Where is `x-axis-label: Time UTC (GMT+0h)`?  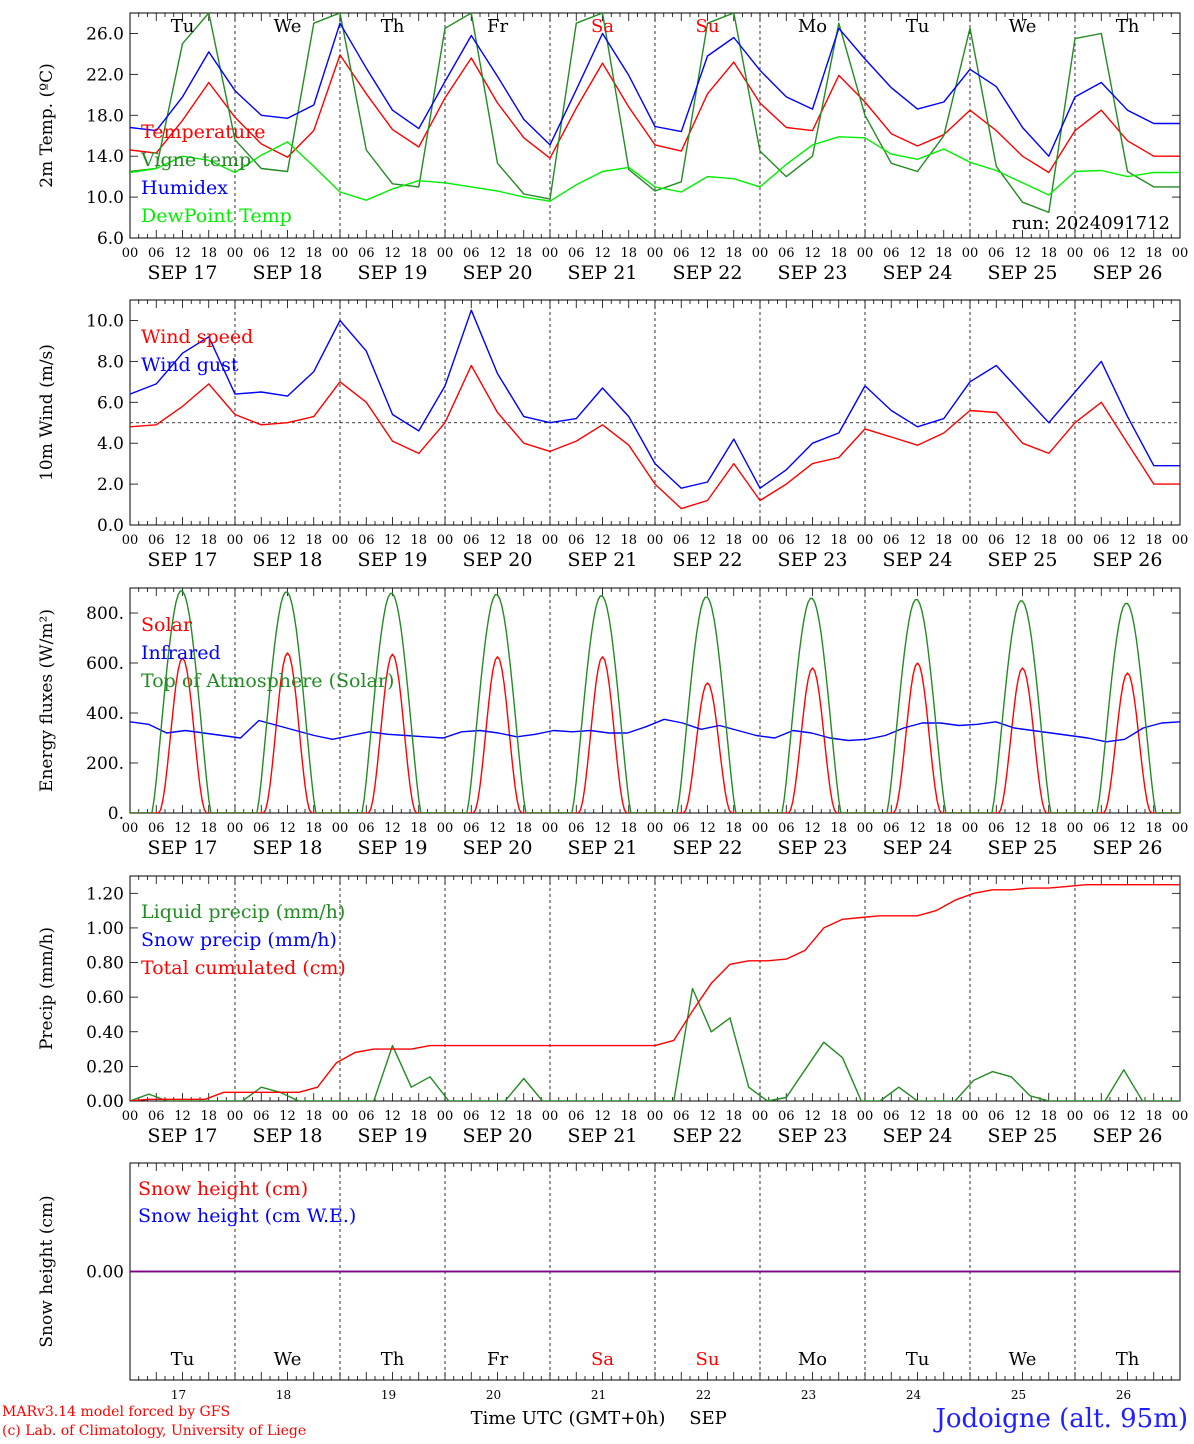 x-axis-label: Time UTC (GMT+0h) is located at coordinates (568, 1418).